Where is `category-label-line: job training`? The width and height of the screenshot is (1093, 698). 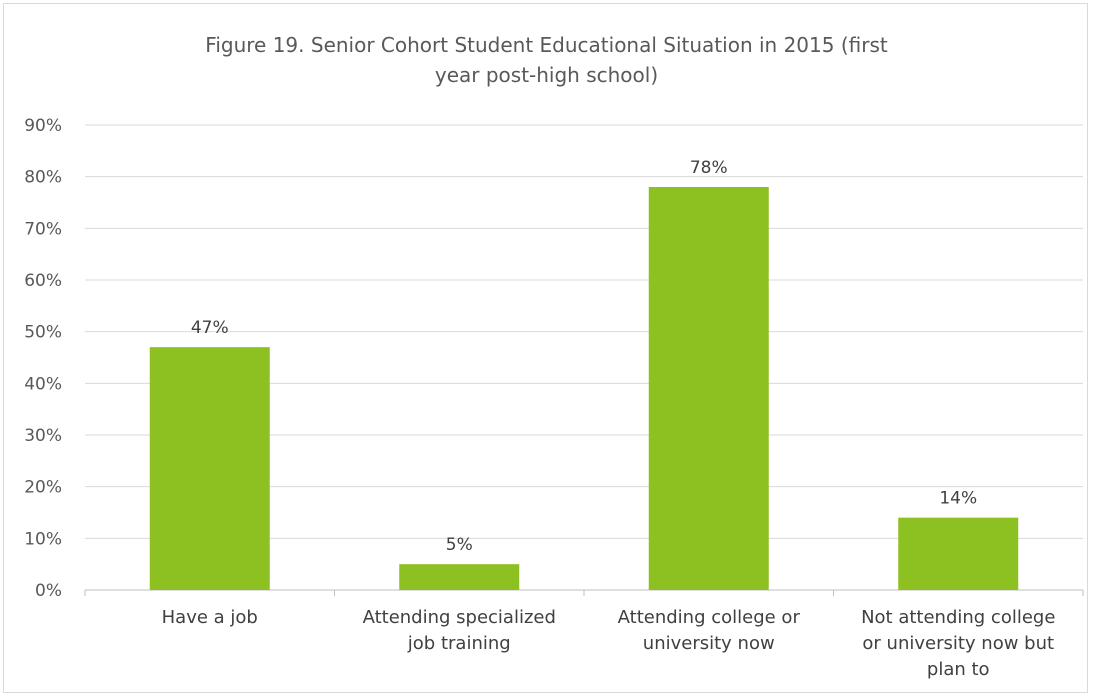
category-label-line: job training is located at coordinates (459, 643).